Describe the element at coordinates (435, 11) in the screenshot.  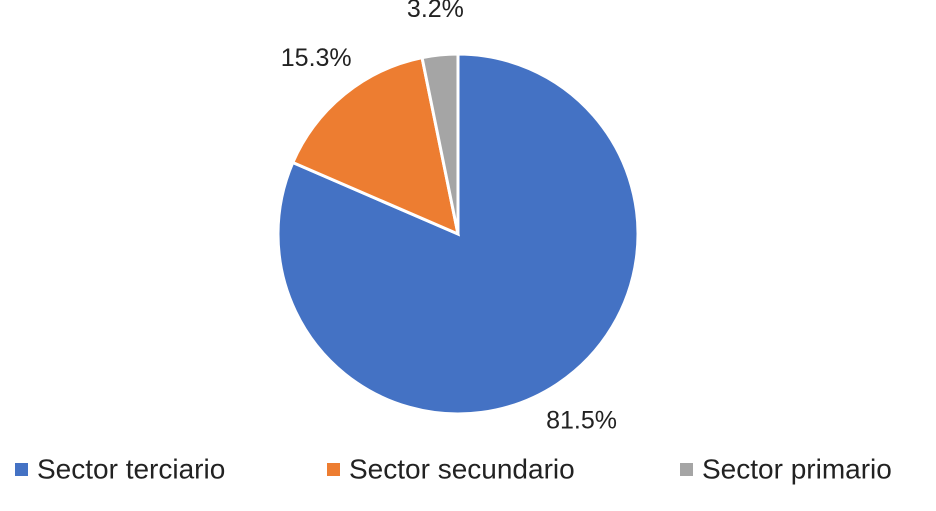
I see `value-label: 3.2%` at that location.